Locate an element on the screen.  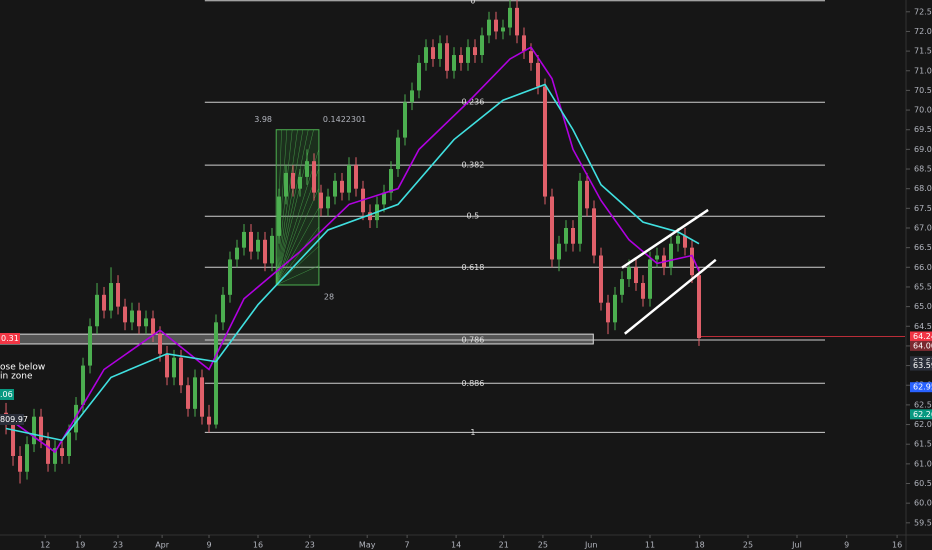
channel-line is located at coordinates (665, 238).